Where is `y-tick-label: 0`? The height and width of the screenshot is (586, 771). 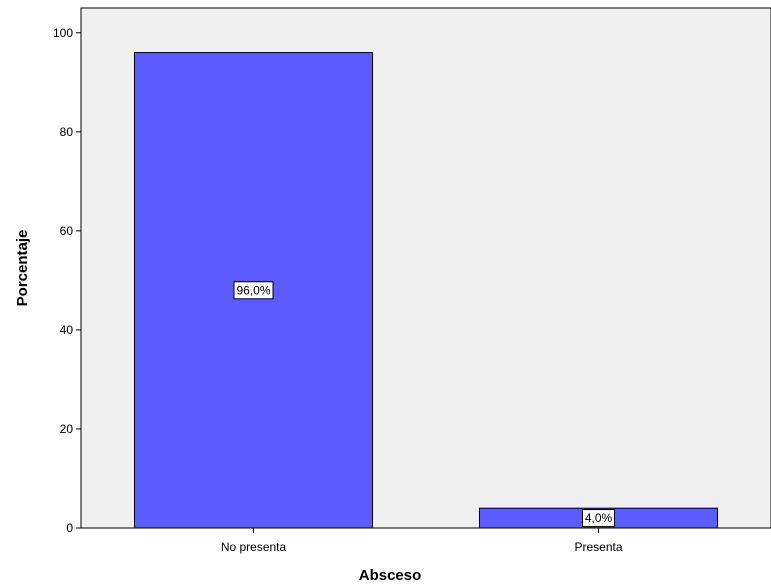 y-tick-label: 0 is located at coordinates (69, 528).